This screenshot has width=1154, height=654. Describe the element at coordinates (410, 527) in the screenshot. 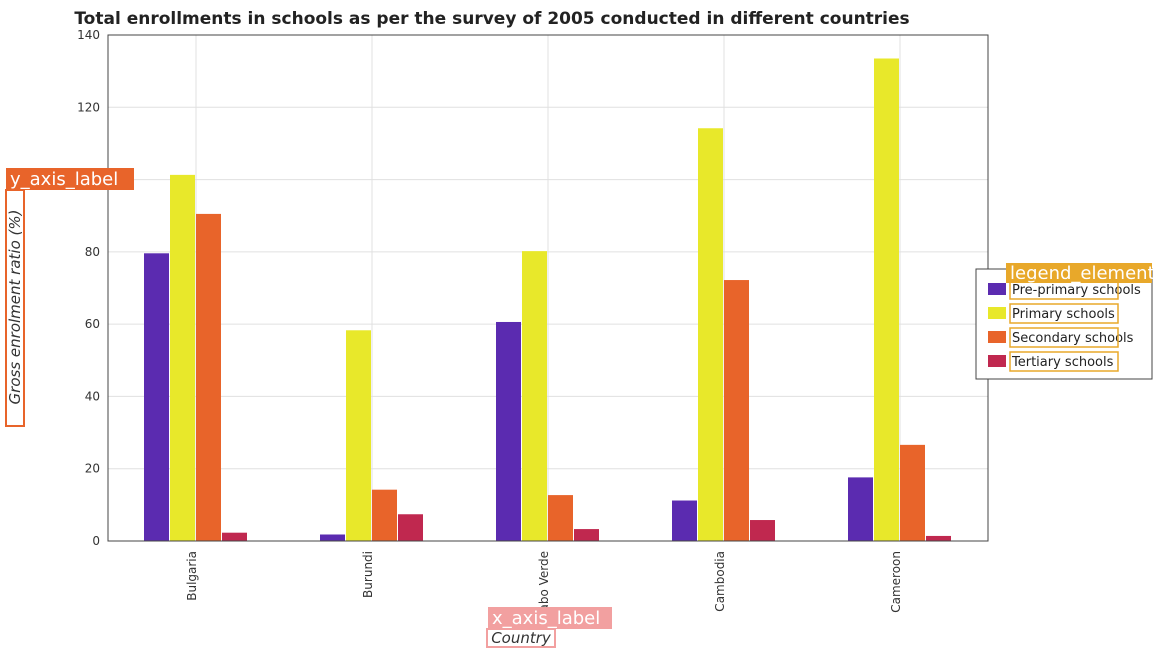

I see `bar-tertiary-schools-burundi` at that location.